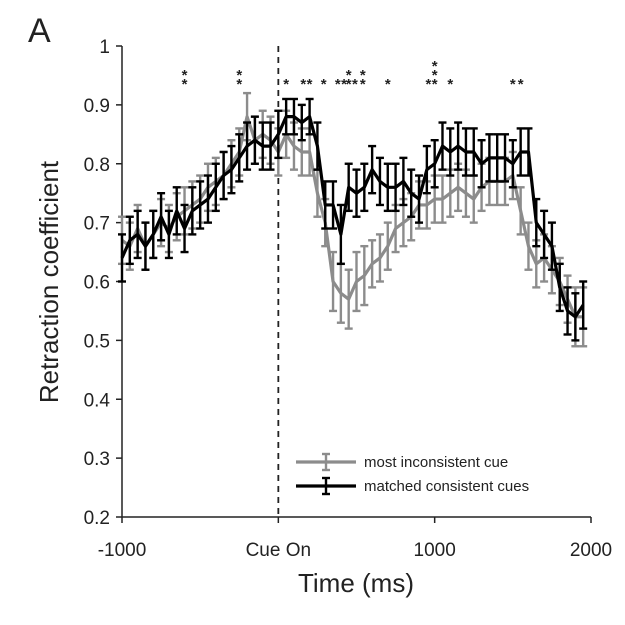  What do you see at coordinates (97, 400) in the screenshot?
I see `y-tick-label: 0.4` at bounding box center [97, 400].